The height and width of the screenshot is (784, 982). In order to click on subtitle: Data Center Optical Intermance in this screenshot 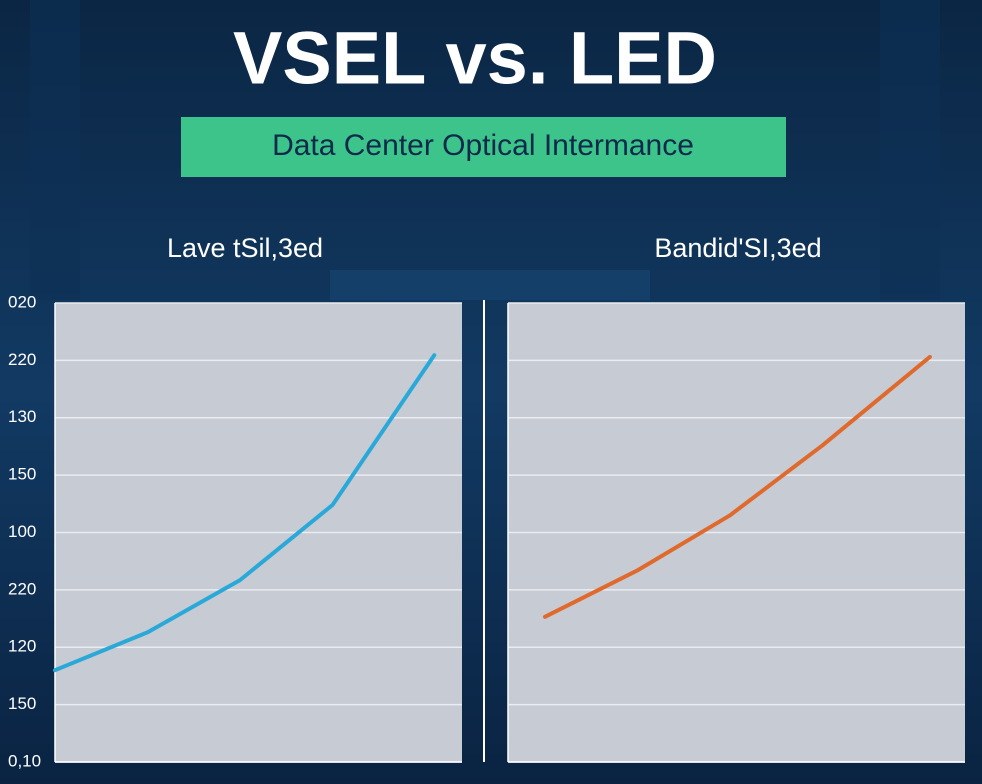, I will do `click(483, 145)`.